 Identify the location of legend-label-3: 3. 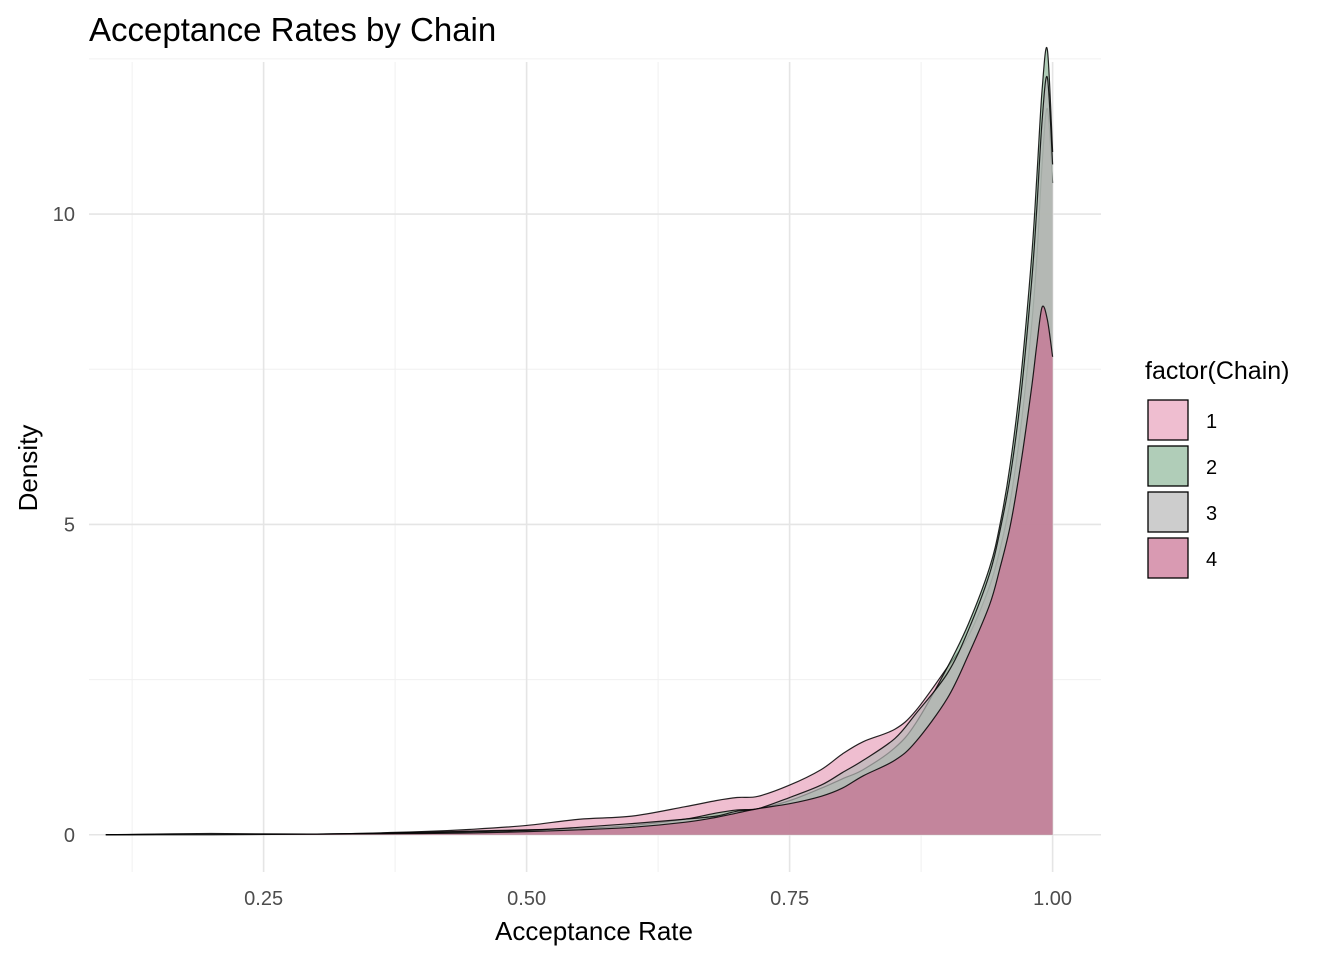
(1211, 514).